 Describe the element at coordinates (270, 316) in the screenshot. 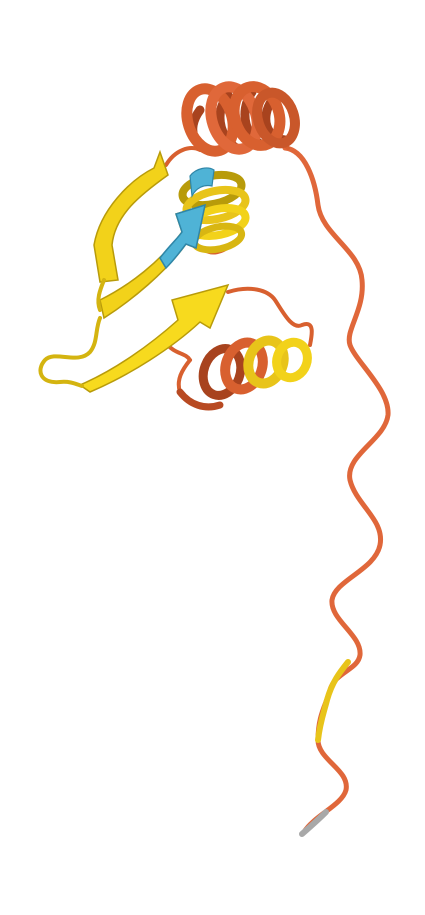

I see `loop-right` at that location.